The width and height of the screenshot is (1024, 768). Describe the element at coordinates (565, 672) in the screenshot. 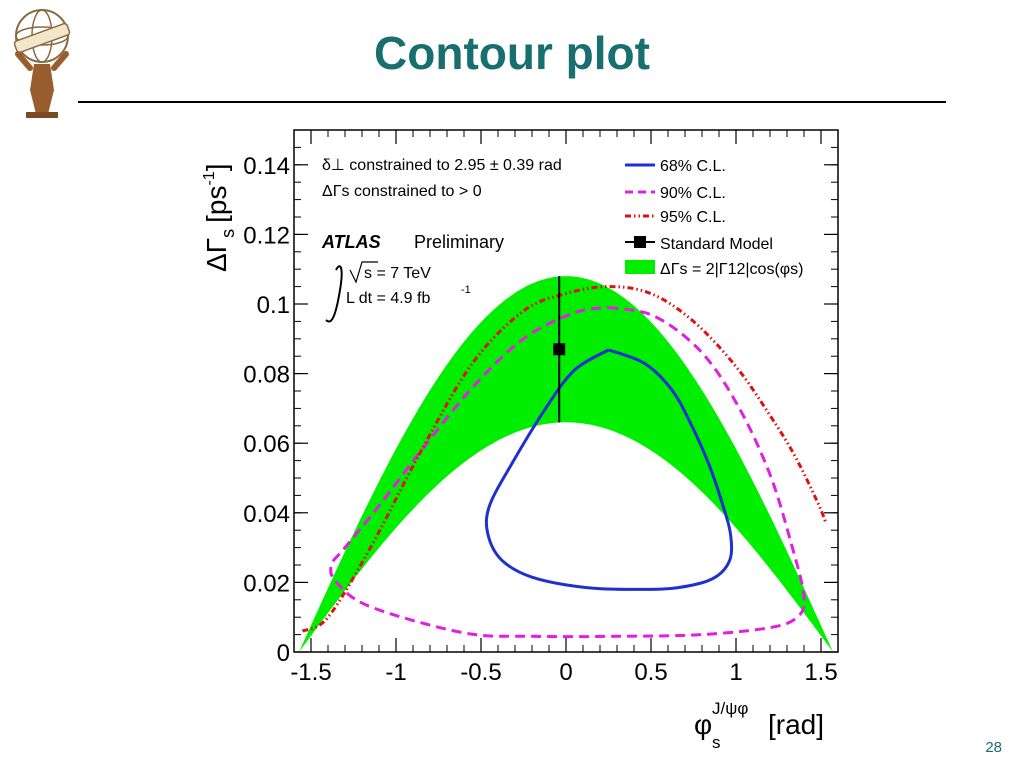

I see `x-tick-label: 0` at that location.